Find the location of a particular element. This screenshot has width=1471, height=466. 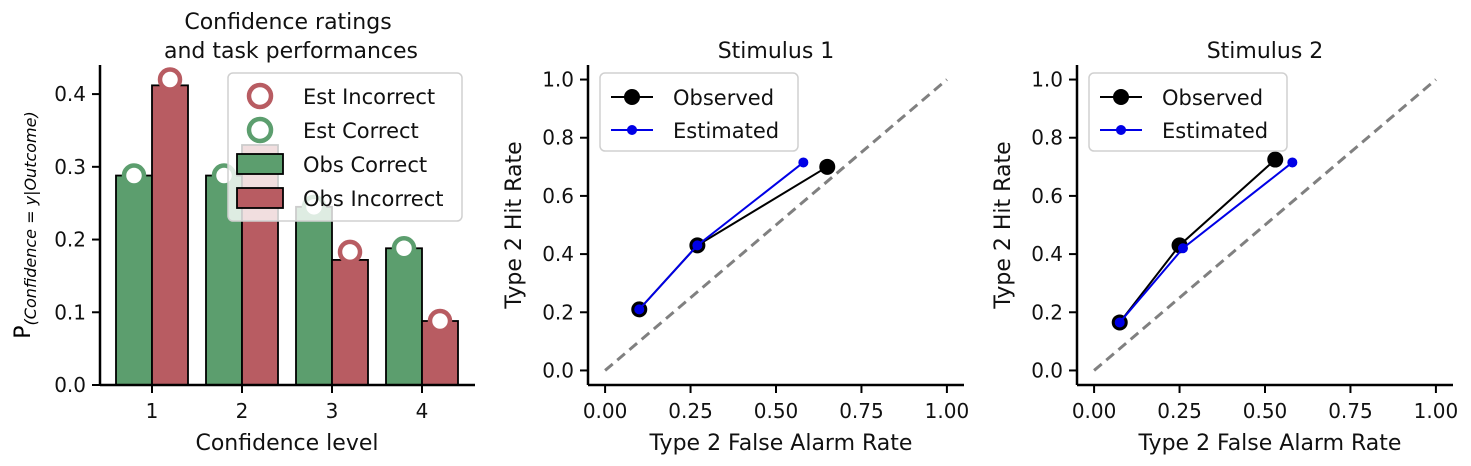

legend-label: Obs Incorrect is located at coordinates (373, 199).